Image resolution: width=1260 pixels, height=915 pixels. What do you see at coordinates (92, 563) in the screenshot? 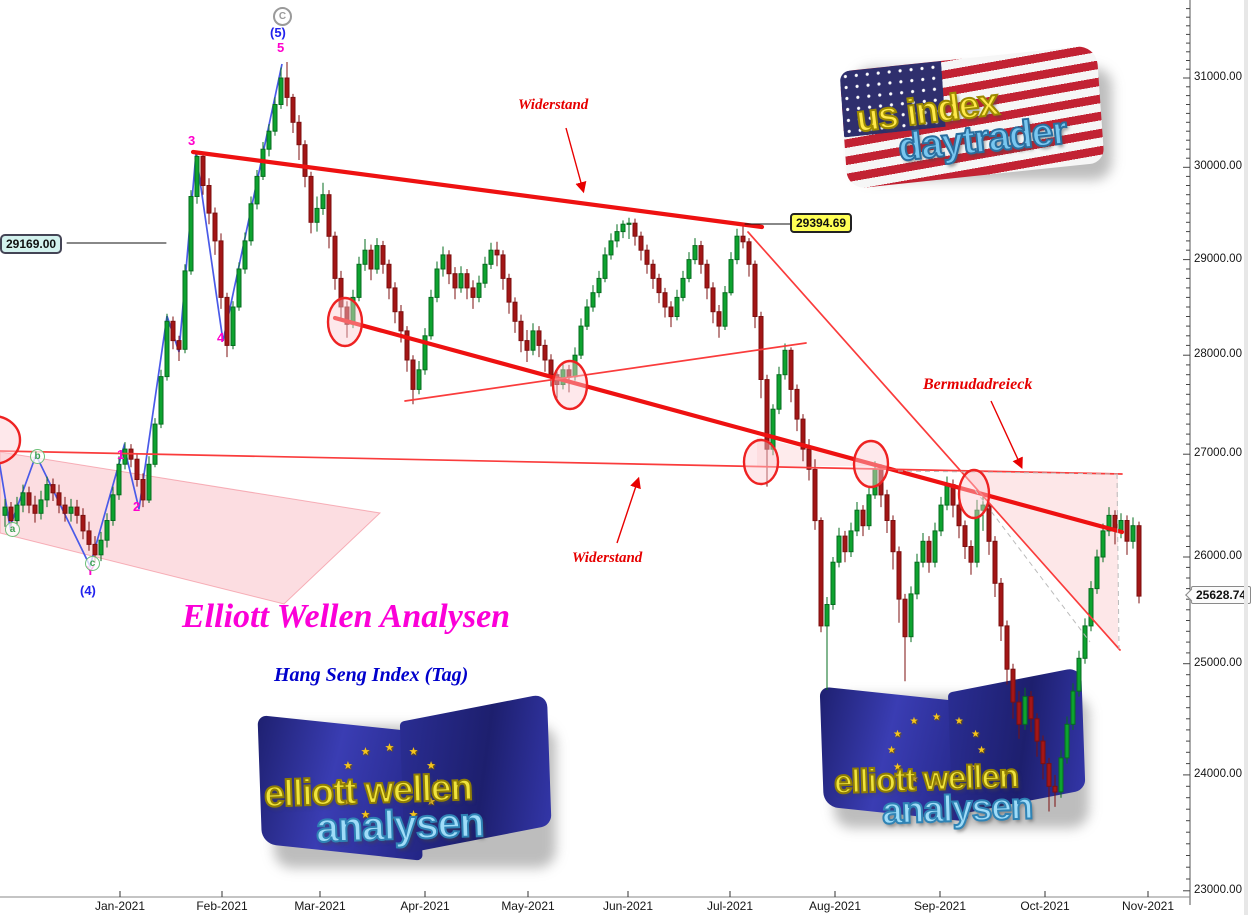
I see `wave-label-c: c` at bounding box center [92, 563].